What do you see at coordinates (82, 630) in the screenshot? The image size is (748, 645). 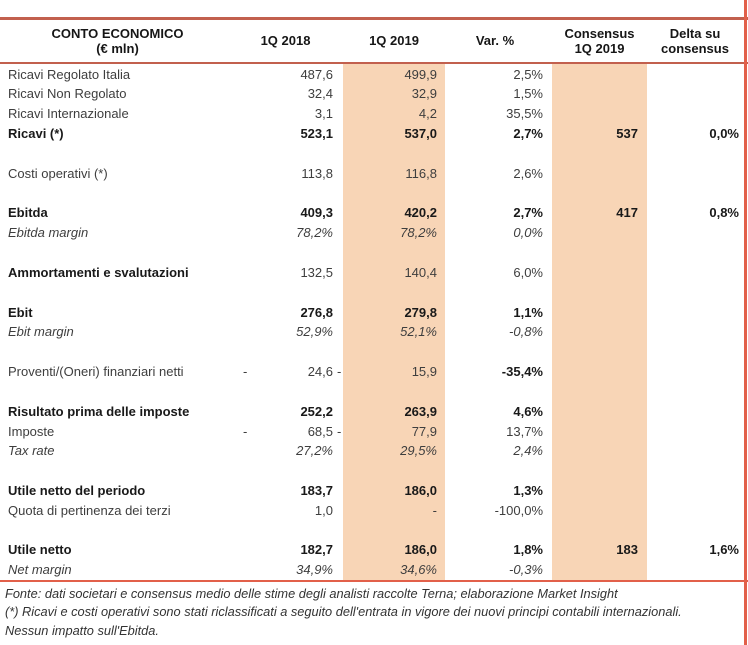 I see `footnote-ebitda-impact: Nessun impatto sull'Ebitda.` at bounding box center [82, 630].